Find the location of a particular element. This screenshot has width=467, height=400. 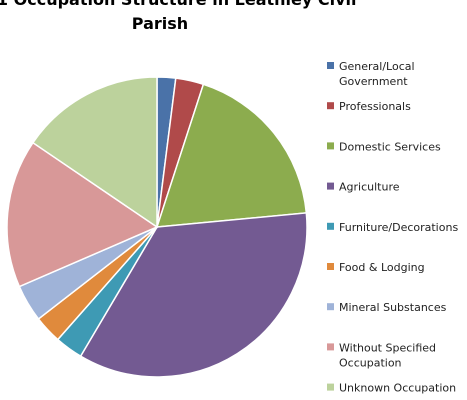

legend-entry: Mineral Substances is located at coordinates (387, 307).